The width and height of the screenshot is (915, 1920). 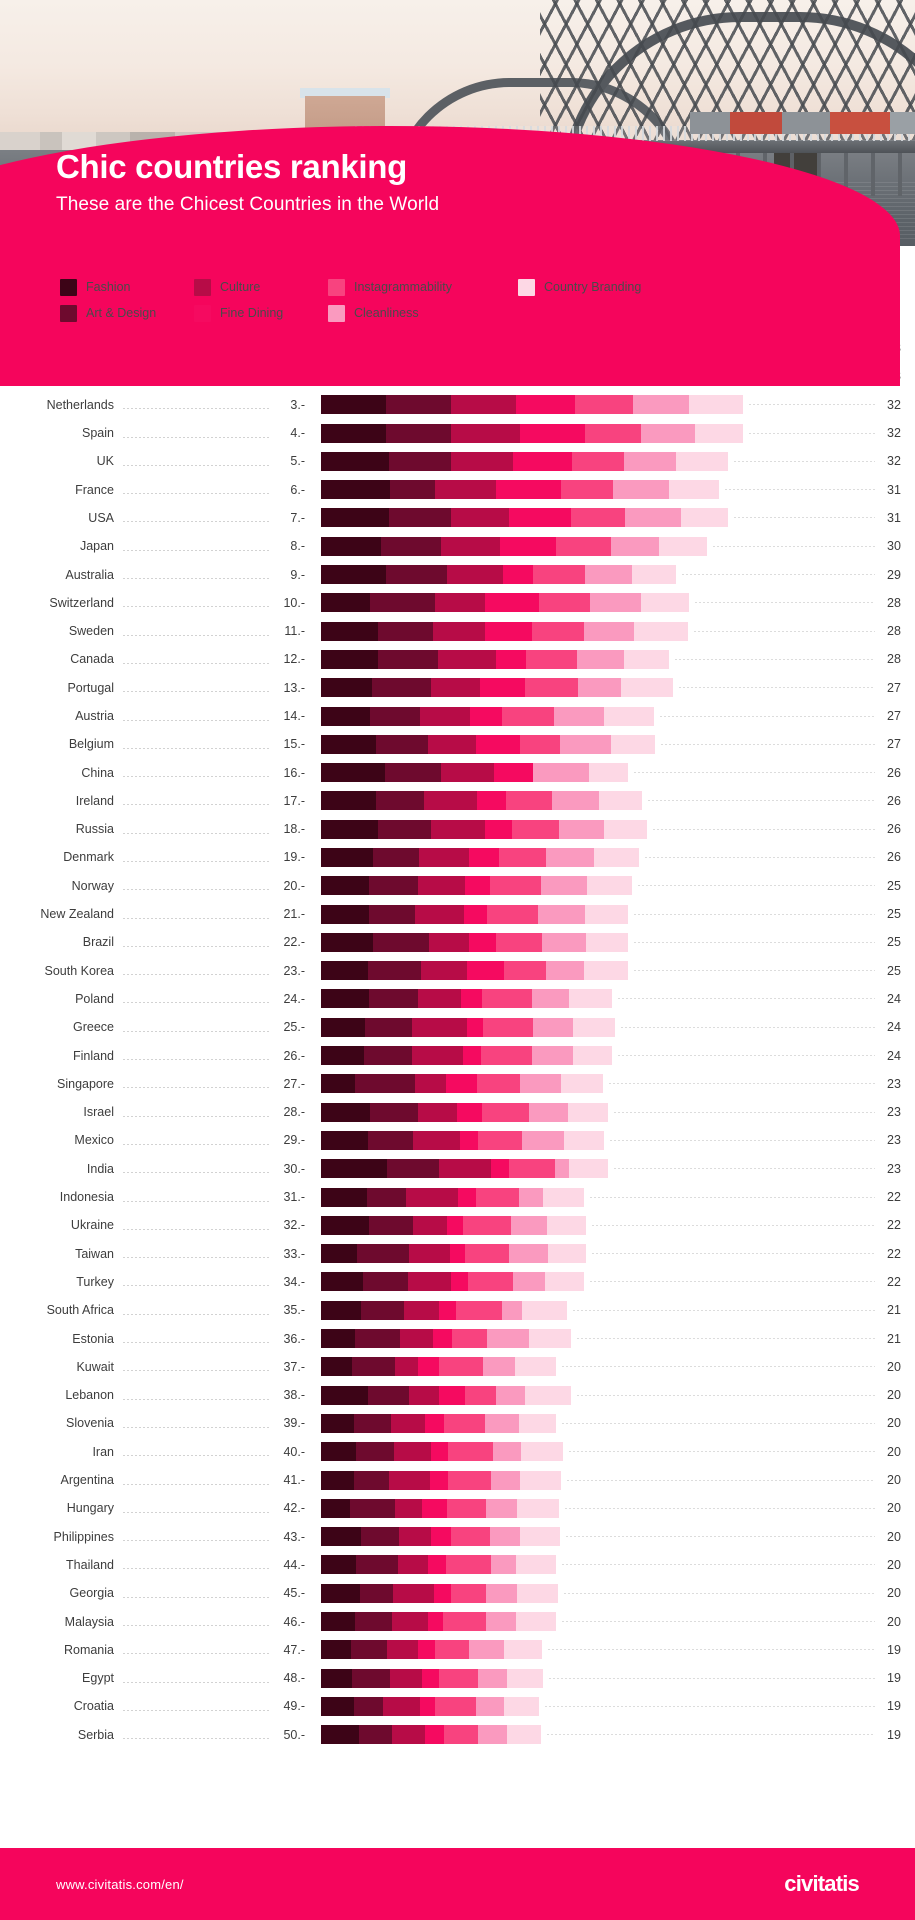 What do you see at coordinates (423, 313) in the screenshot?
I see `legend-item-cleanliness: Cleanliness` at bounding box center [423, 313].